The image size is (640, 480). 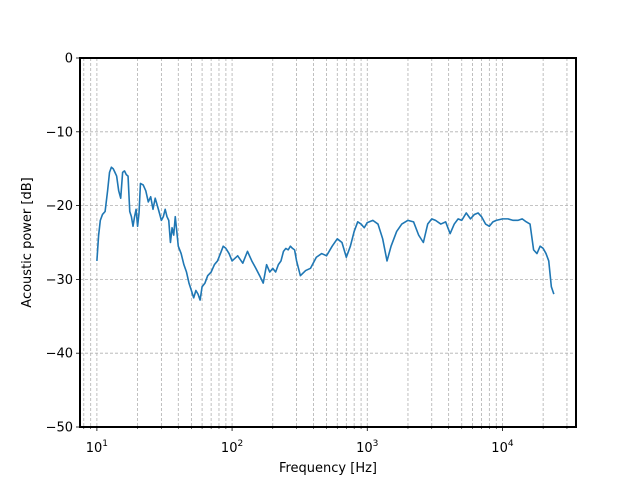 I want to click on x-tick-label: 10³, so click(x=367, y=447).